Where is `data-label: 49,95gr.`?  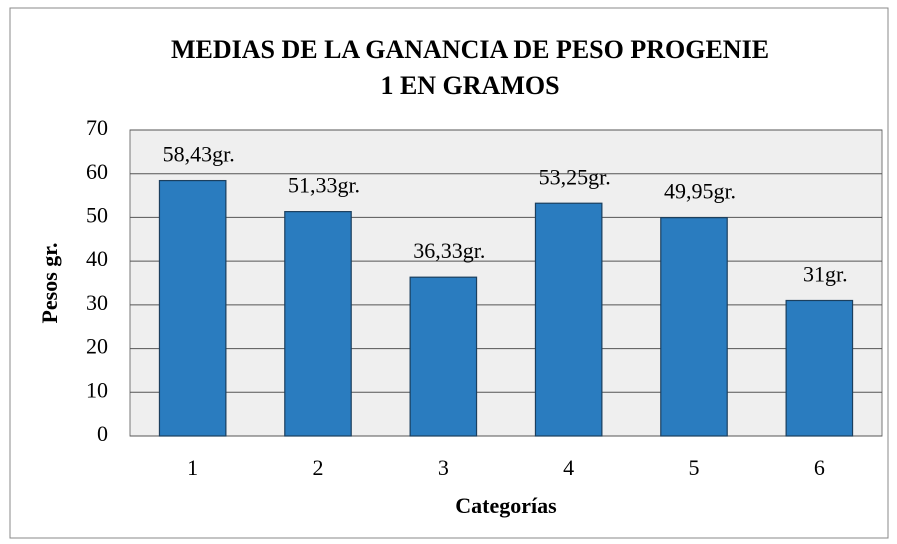
data-label: 49,95gr. is located at coordinates (700, 191).